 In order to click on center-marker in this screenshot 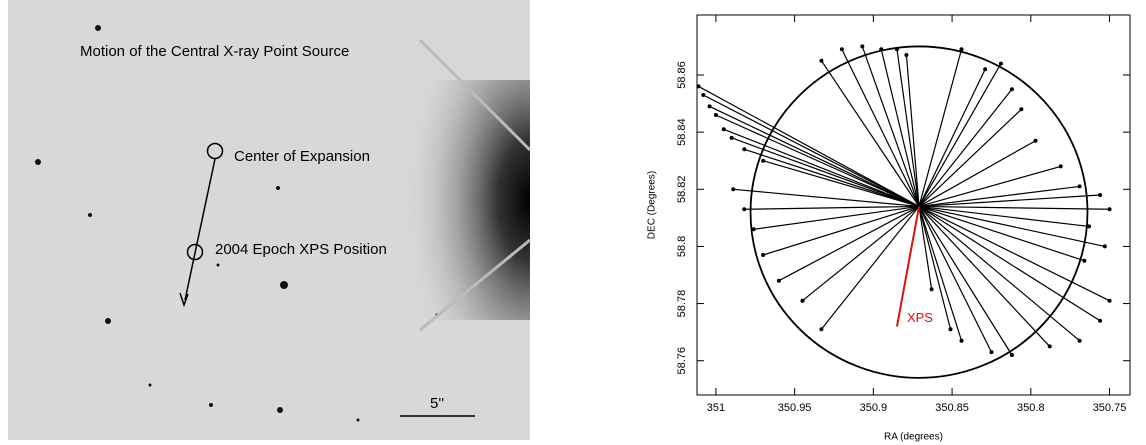, I will do `click(215, 151)`.